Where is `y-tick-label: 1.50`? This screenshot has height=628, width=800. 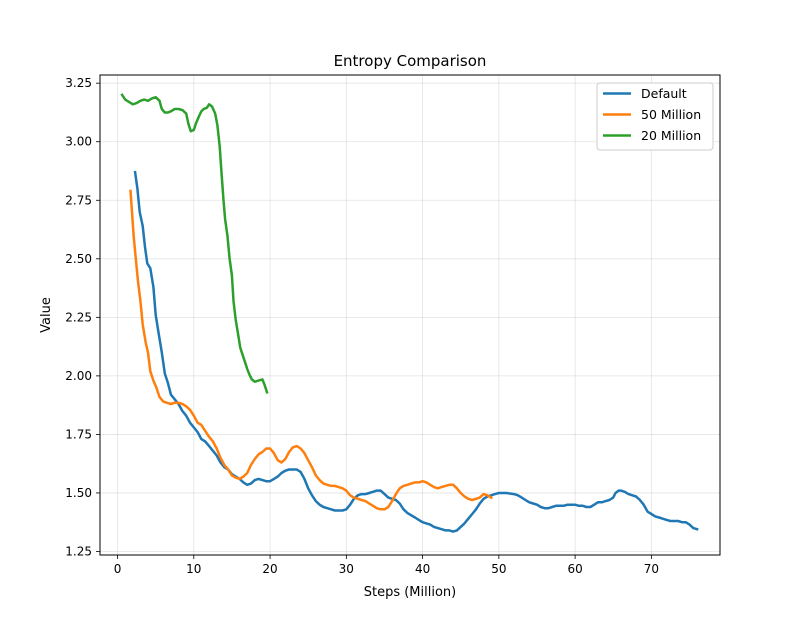 y-tick-label: 1.50 is located at coordinates (78, 493).